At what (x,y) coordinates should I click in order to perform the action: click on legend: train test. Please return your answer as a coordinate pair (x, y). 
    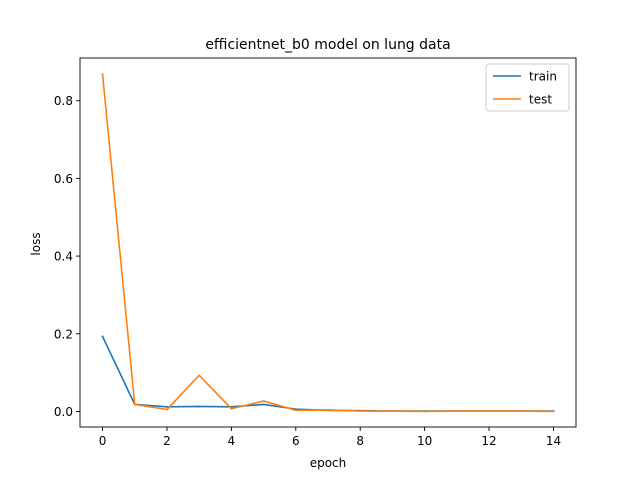
    Looking at the image, I should click on (527, 87).